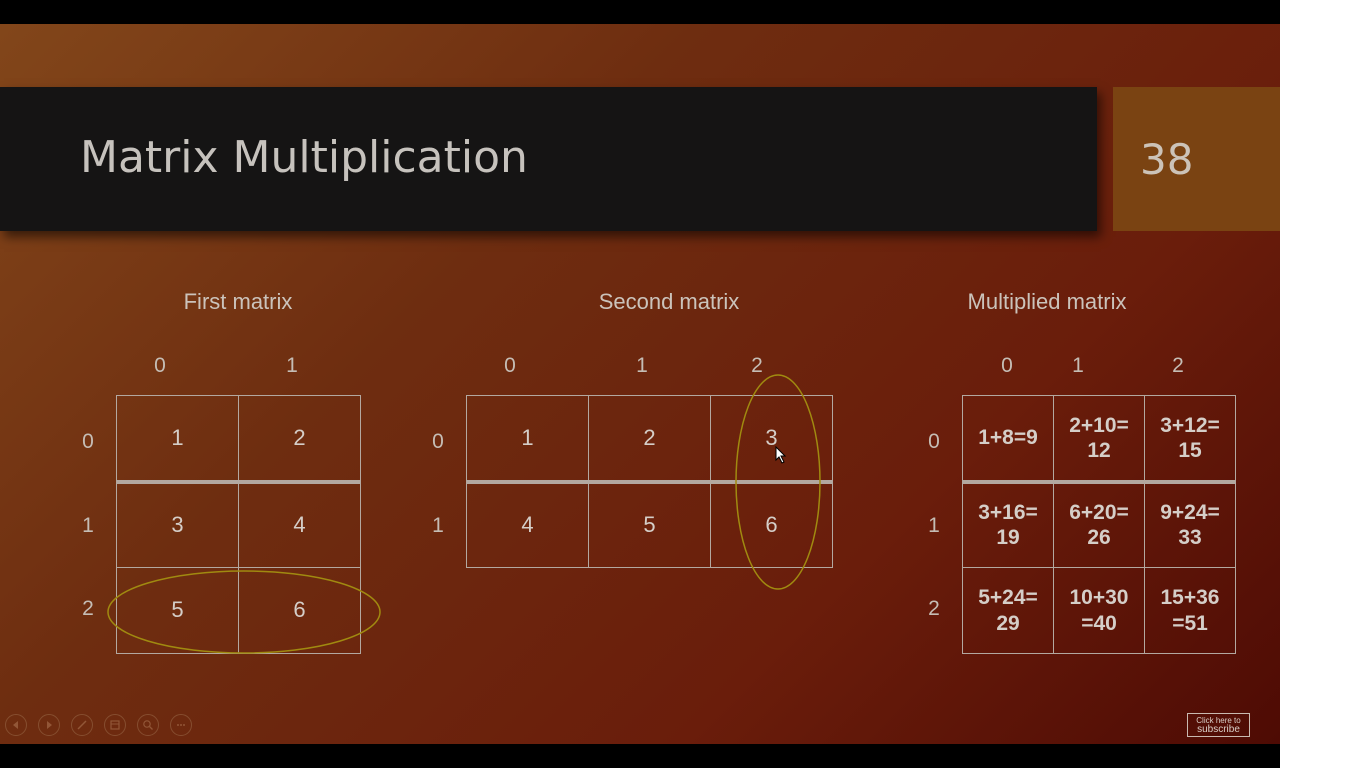 Image resolution: width=1359 pixels, height=768 pixels. What do you see at coordinates (1007, 365) in the screenshot?
I see `multiplied-matrix-col-label: 0` at bounding box center [1007, 365].